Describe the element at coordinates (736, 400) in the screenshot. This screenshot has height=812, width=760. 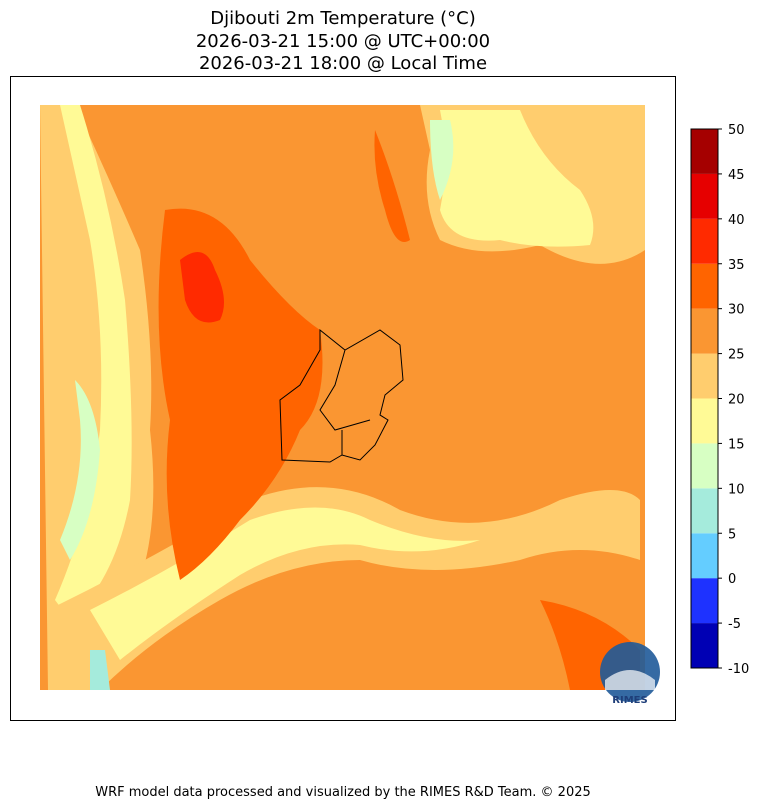
I see `colorbar-tick-label: 20` at that location.